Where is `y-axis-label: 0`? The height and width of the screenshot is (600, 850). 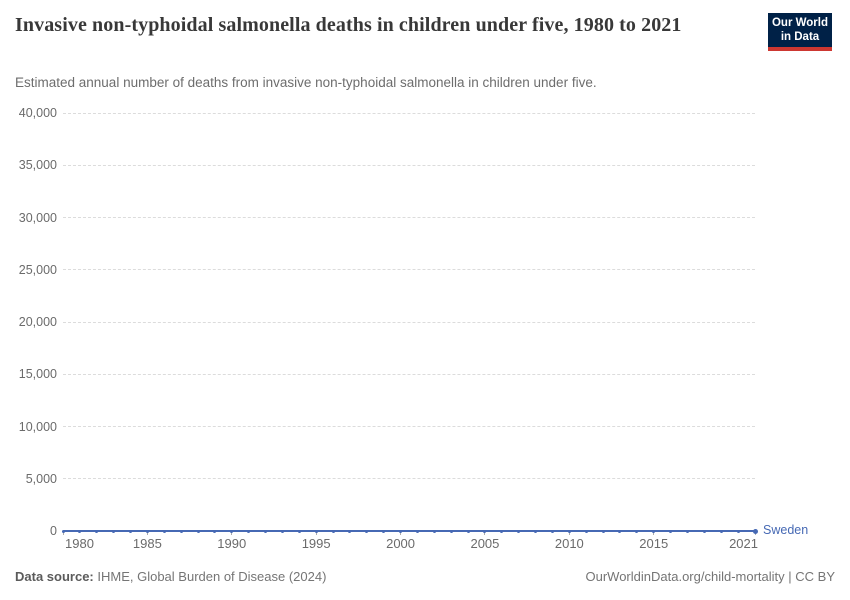 y-axis-label: 0 is located at coordinates (53, 531).